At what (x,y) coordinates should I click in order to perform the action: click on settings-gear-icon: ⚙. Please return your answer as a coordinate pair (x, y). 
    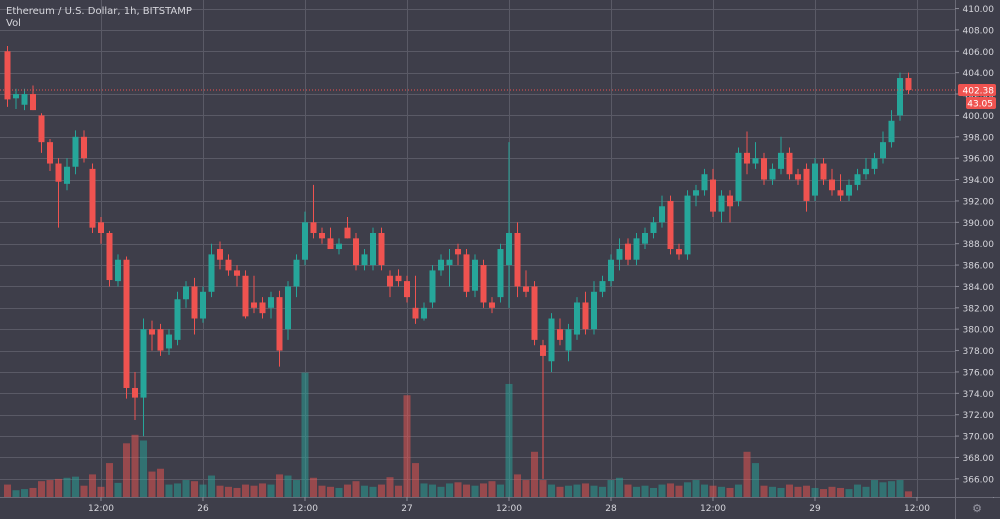
    Looking at the image, I should click on (977, 508).